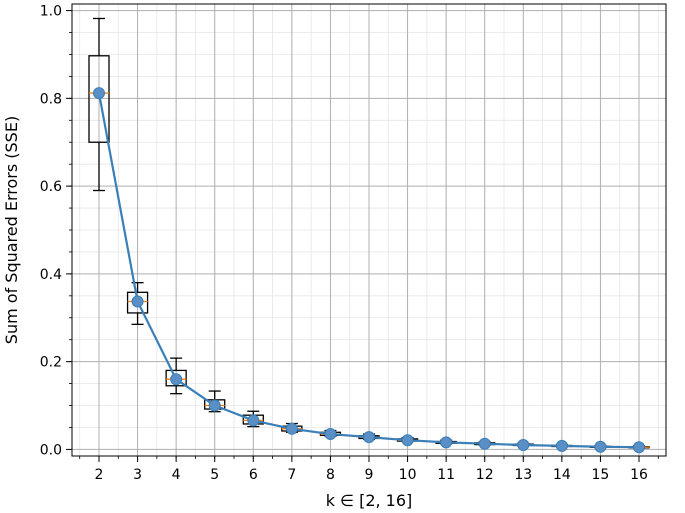 The image size is (685, 513). What do you see at coordinates (485, 475) in the screenshot?
I see `x-tick-label: 12` at bounding box center [485, 475].